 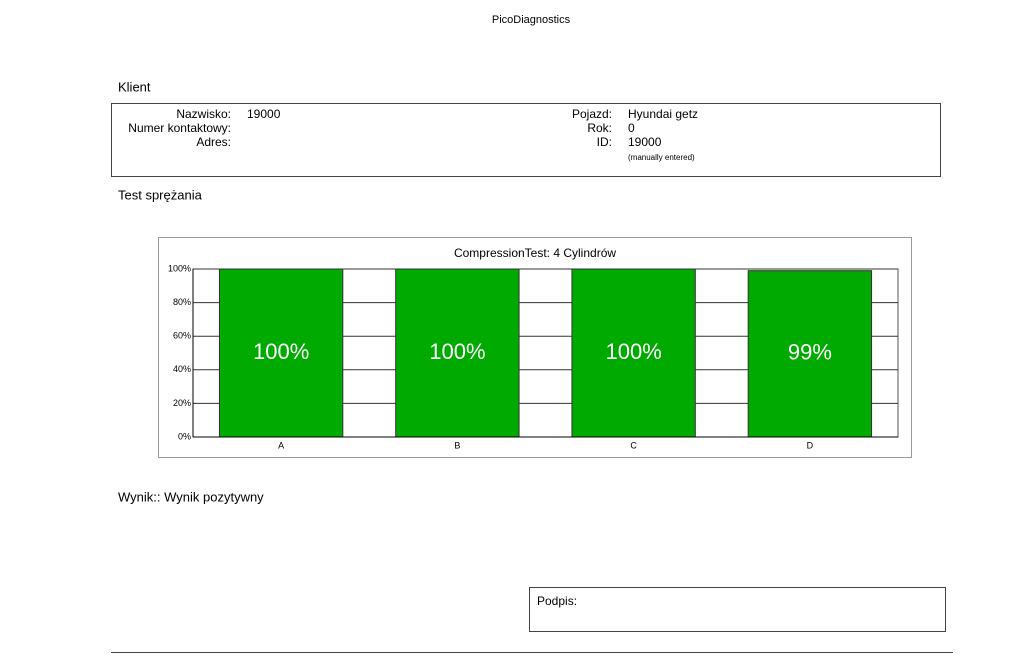 I want to click on result-text: Wynik:: Wynik pozytywny, so click(x=191, y=496).